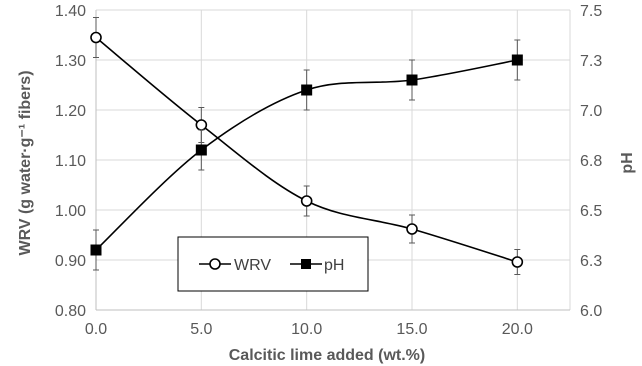 The width and height of the screenshot is (642, 366). What do you see at coordinates (306, 329) in the screenshot?
I see `x-tick-label: 10.0` at bounding box center [306, 329].